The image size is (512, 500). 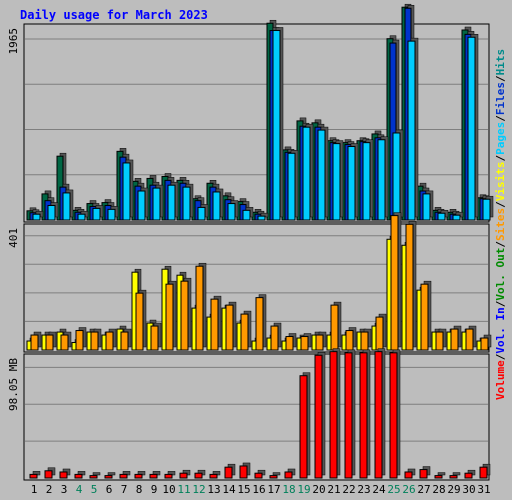 What do you see at coordinates (13, 384) in the screenshot?
I see `y-axis-label: 98.05 MB` at bounding box center [13, 384].